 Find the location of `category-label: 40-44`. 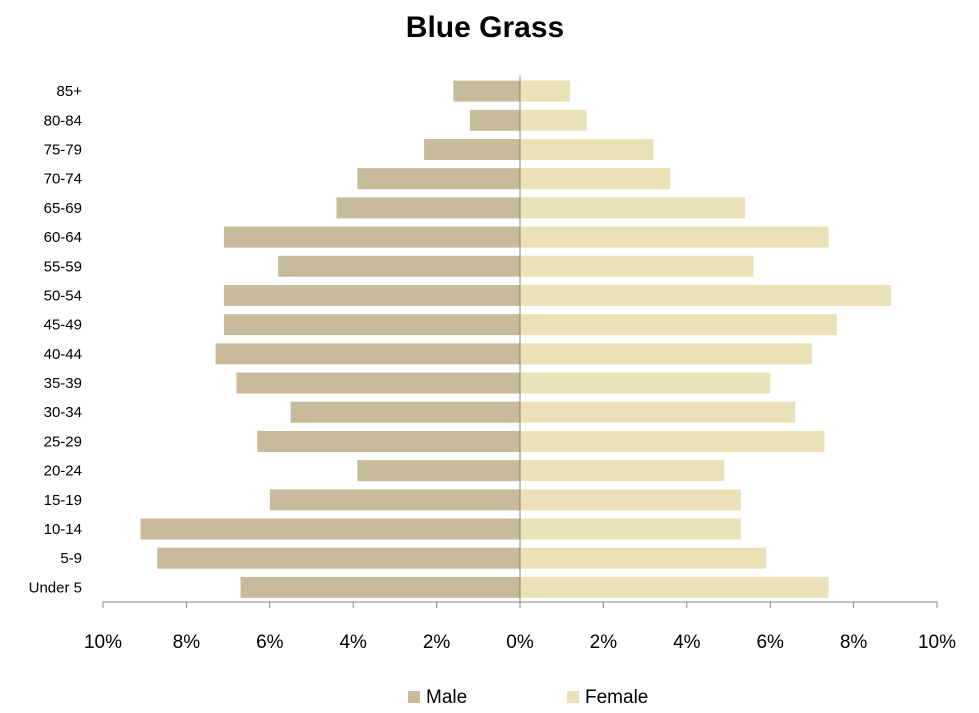

category-label: 40-44 is located at coordinates (63, 354).